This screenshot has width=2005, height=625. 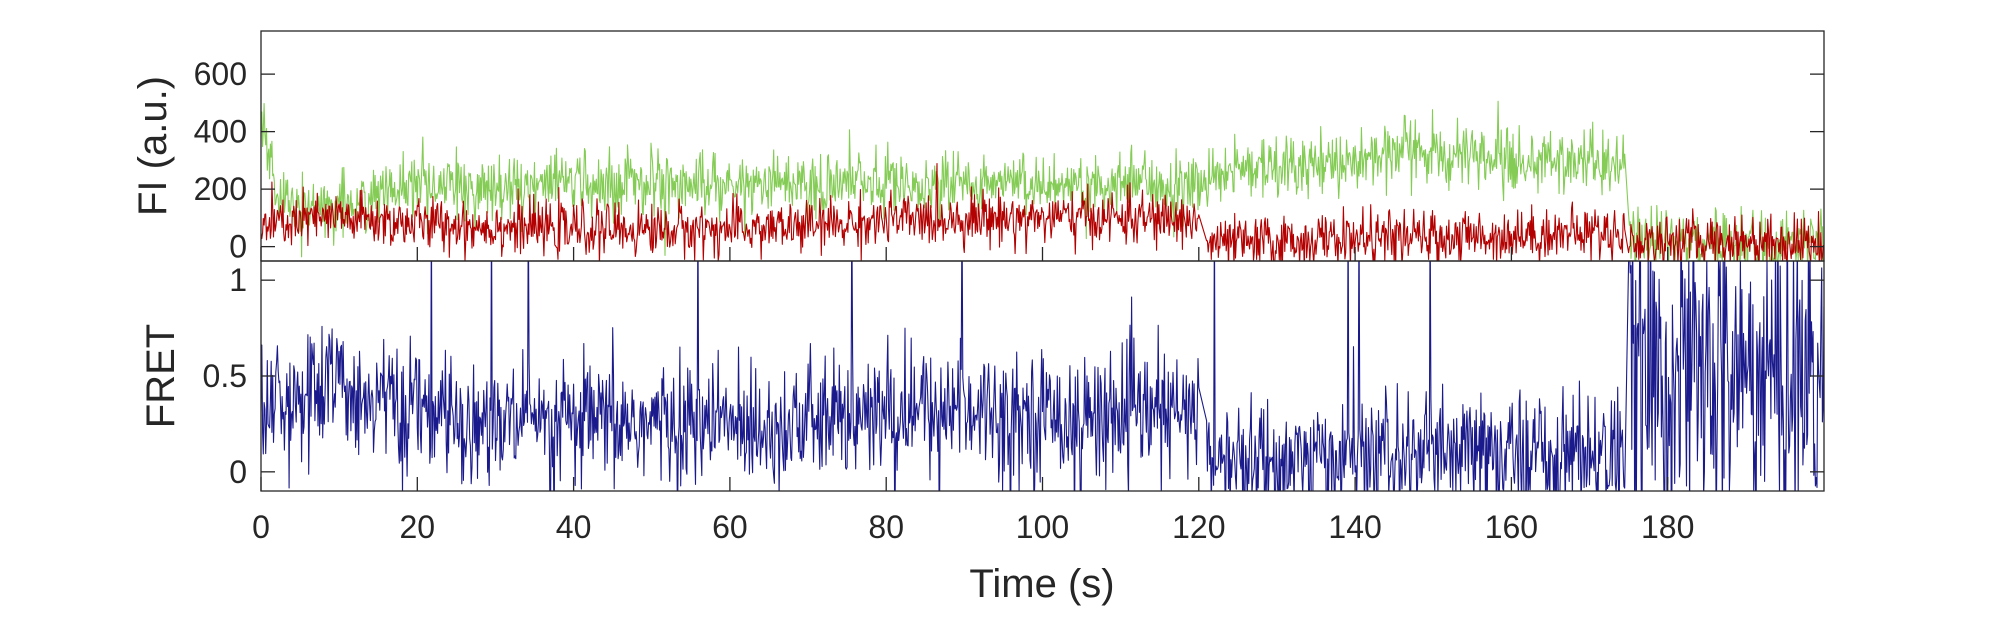 I want to click on x-tick-label: 80, so click(x=886, y=527).